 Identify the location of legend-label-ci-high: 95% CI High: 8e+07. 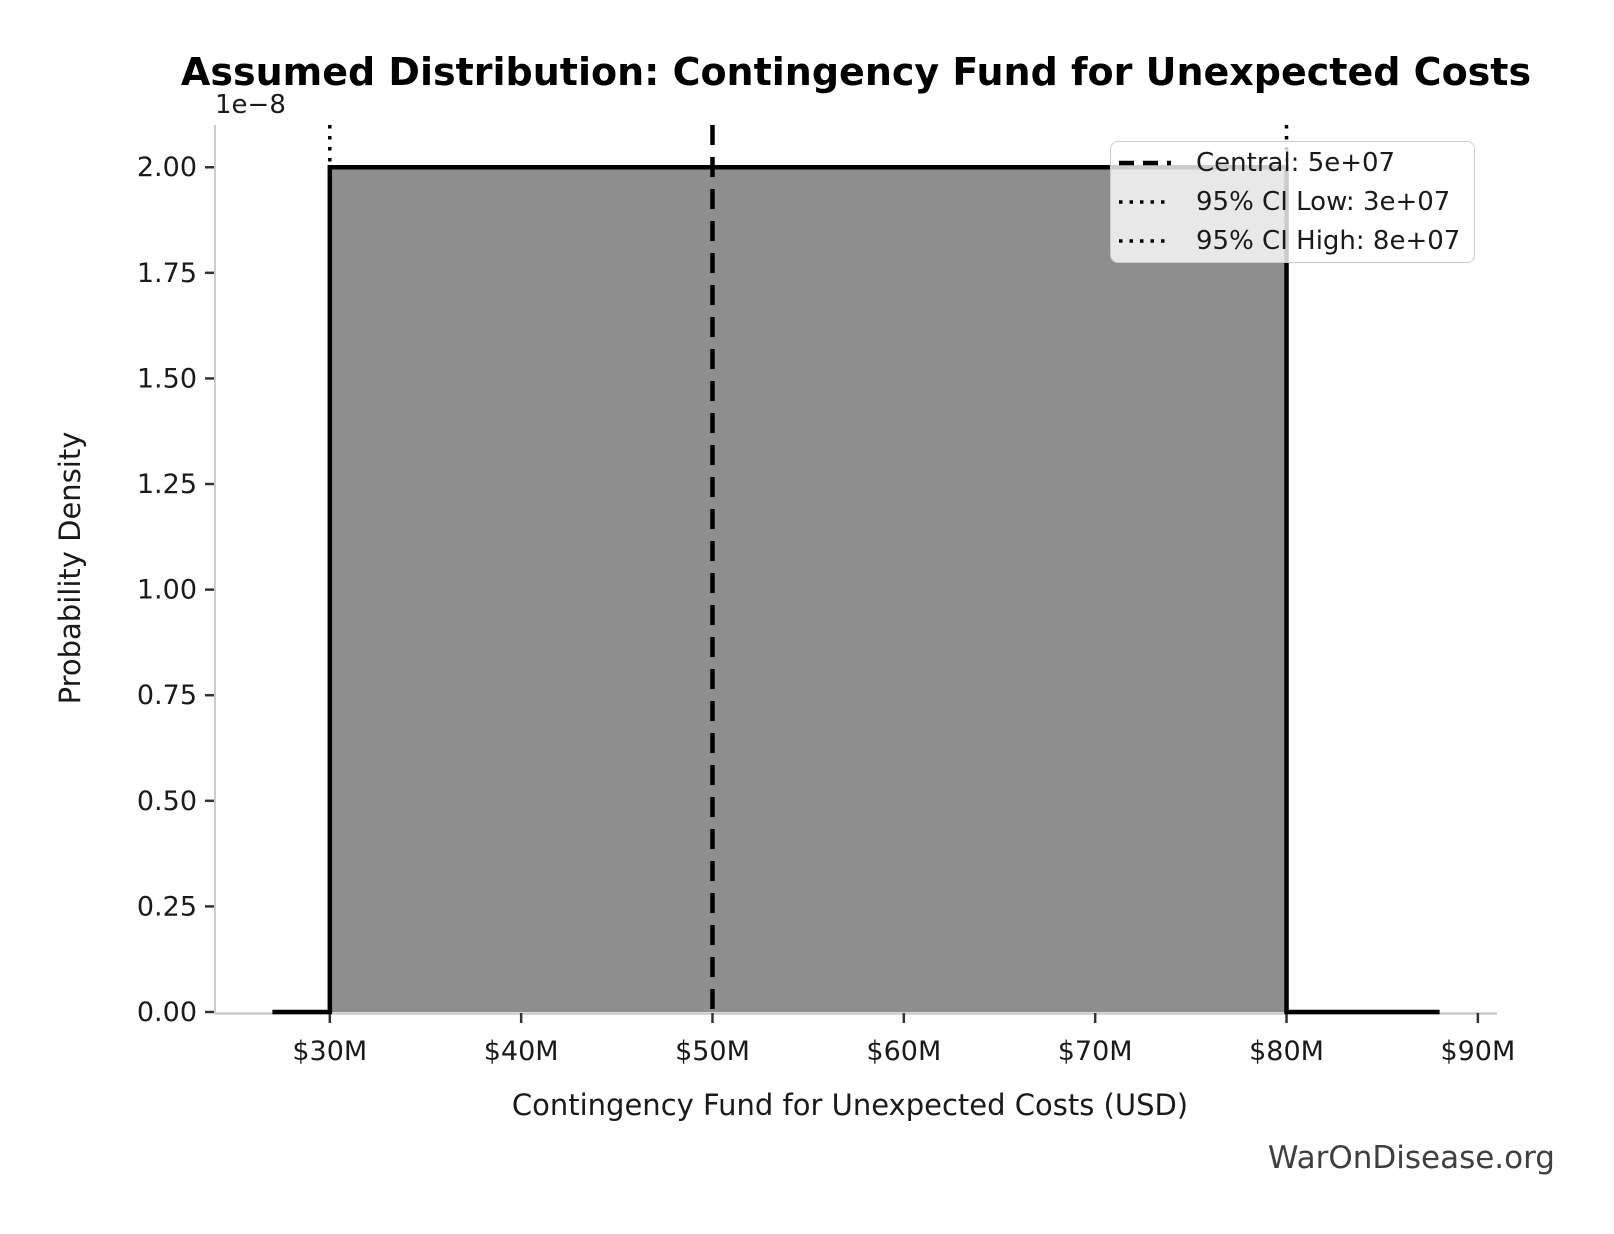
(1328, 240).